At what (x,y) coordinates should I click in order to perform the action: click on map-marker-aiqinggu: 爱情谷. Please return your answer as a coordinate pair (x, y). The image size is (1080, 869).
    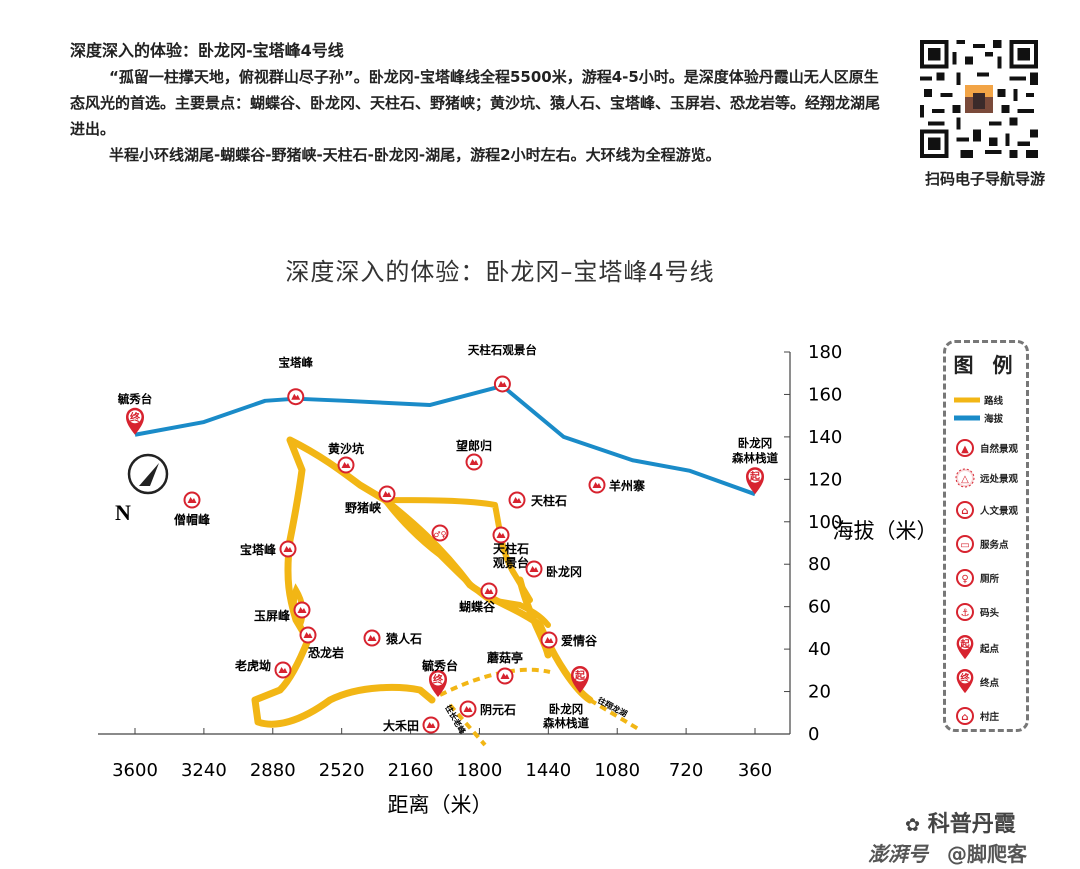
    Looking at the image, I should click on (569, 640).